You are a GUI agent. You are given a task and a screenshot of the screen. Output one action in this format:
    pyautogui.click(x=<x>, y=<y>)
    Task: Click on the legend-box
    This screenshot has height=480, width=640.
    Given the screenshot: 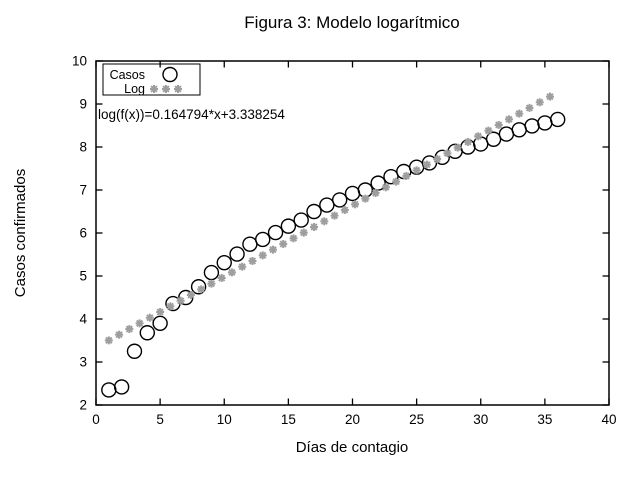 What is the action you would take?
    pyautogui.click(x=151, y=79)
    